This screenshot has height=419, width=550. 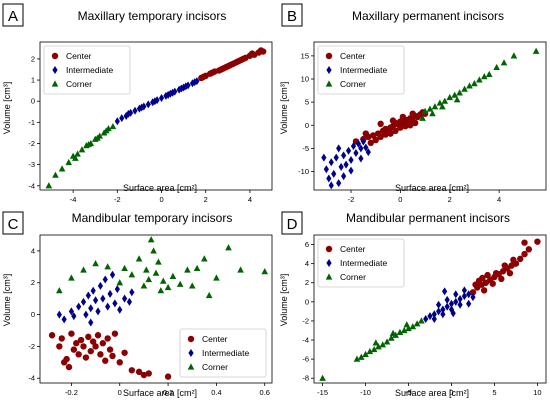 I want to click on y-tick-label: 2, so click(x=33, y=58).